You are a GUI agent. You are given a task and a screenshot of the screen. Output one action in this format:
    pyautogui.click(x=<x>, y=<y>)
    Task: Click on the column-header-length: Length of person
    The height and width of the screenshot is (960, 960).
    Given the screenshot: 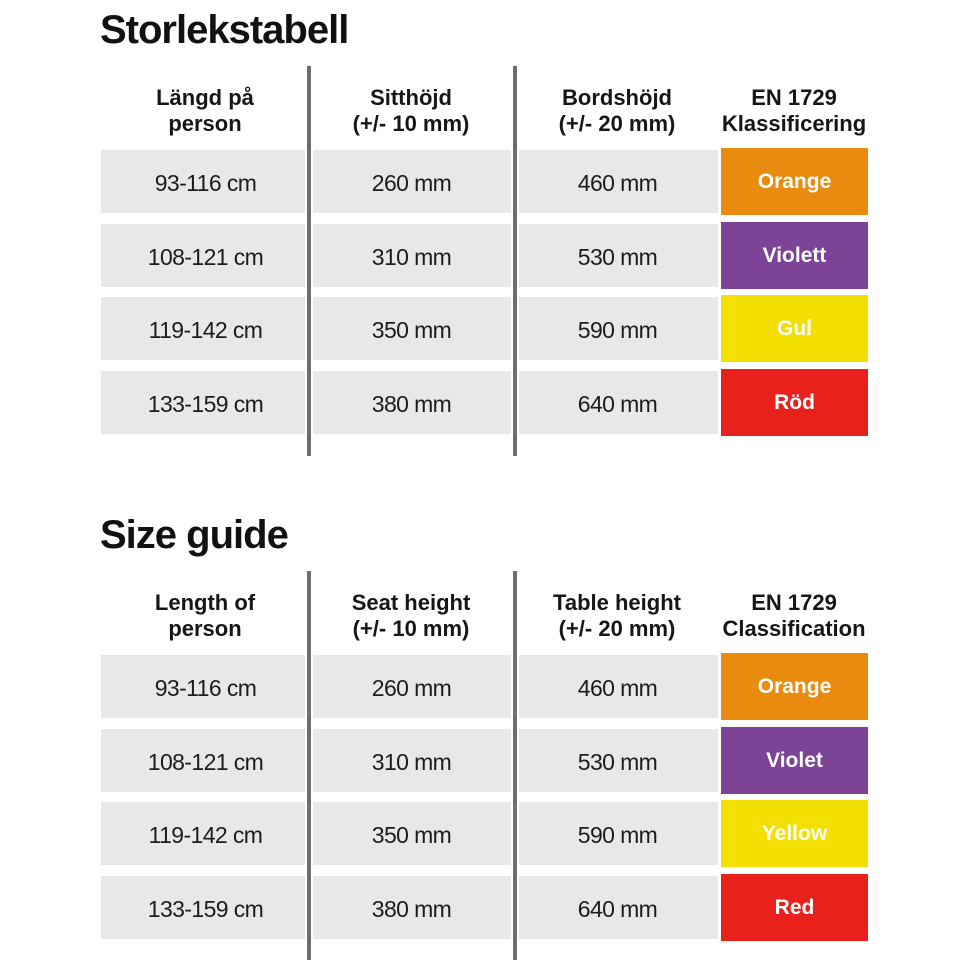 What is the action you would take?
    pyautogui.click(x=205, y=615)
    